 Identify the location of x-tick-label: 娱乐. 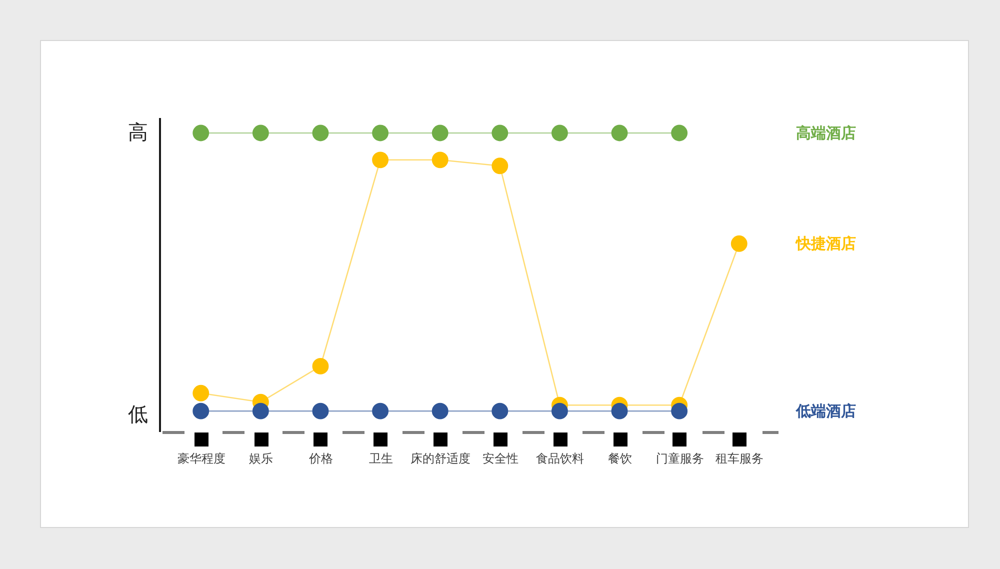
(261, 459).